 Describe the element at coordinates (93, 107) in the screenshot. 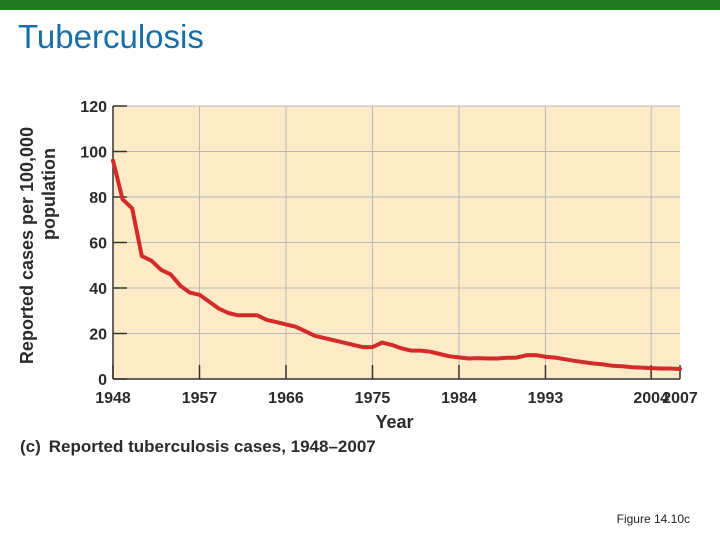

I see `y-tick-label-120: 120` at that location.